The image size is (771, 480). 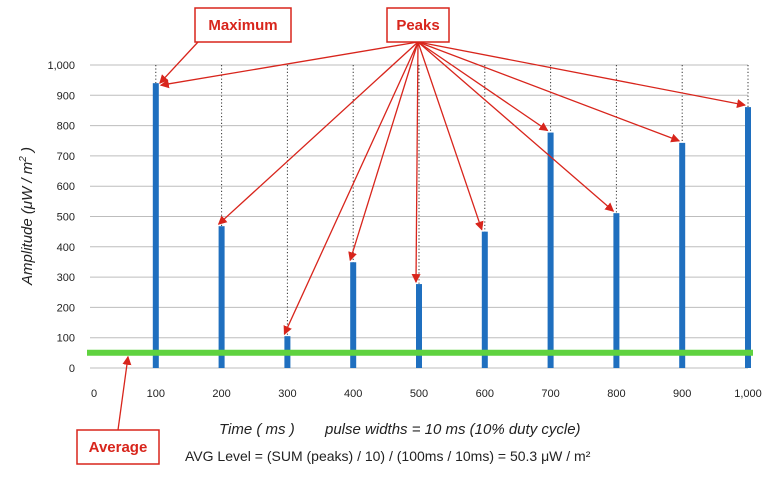 I want to click on y-tick-label: 0, so click(x=72, y=369).